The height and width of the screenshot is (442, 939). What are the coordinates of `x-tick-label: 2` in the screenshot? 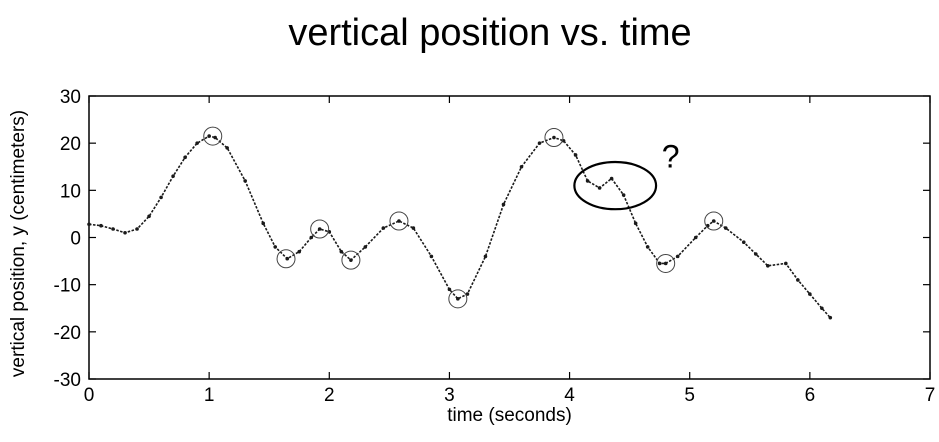 It's located at (329, 395).